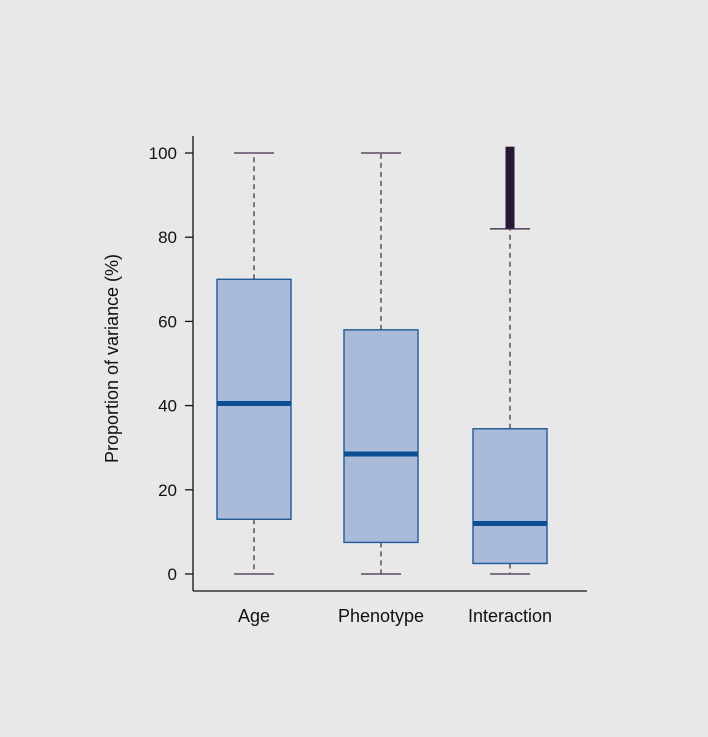  I want to click on y-tick-label-40: 40, so click(167, 406).